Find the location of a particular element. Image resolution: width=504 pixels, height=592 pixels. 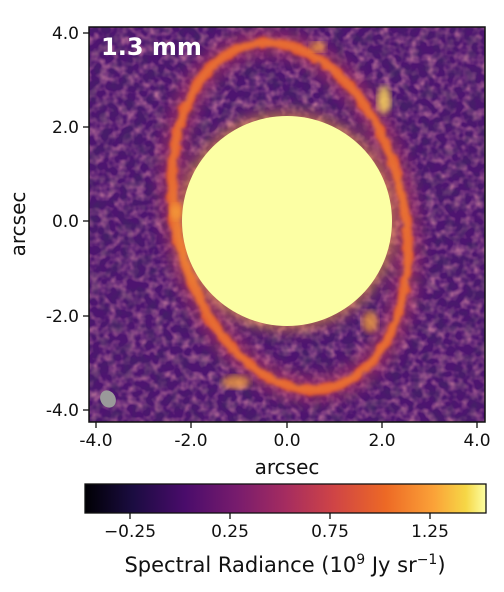

ring-clump-se is located at coordinates (370, 322).